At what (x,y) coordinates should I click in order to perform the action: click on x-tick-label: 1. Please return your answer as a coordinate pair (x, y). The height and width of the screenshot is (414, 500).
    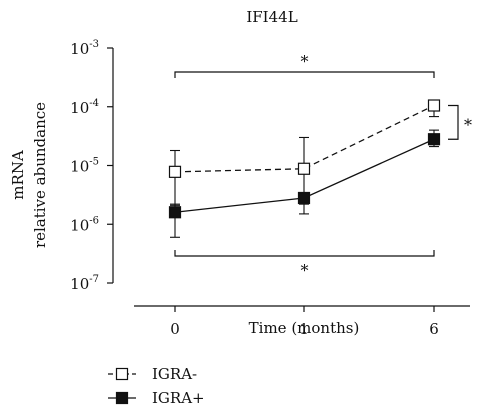
    Looking at the image, I should click on (304, 329).